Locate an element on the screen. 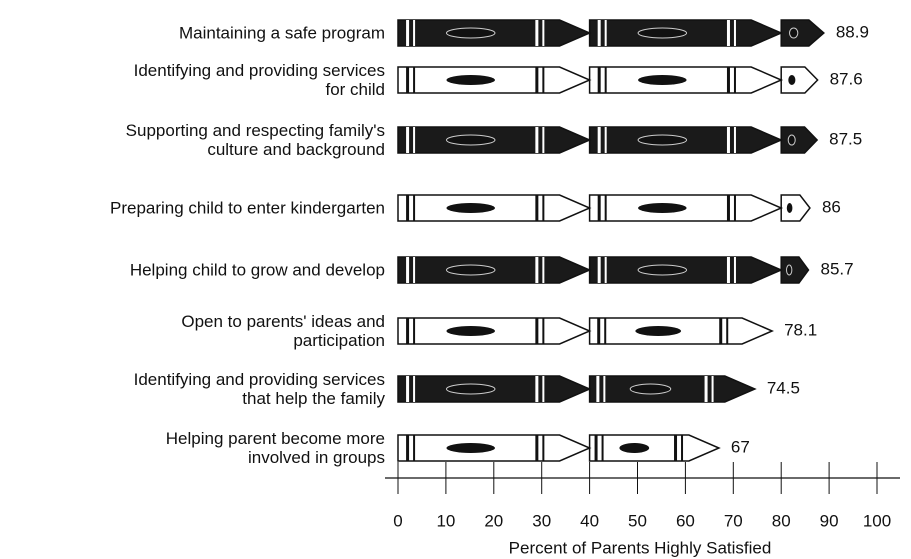 The image size is (911, 559). x-tick-label: 50 is located at coordinates (637, 520).